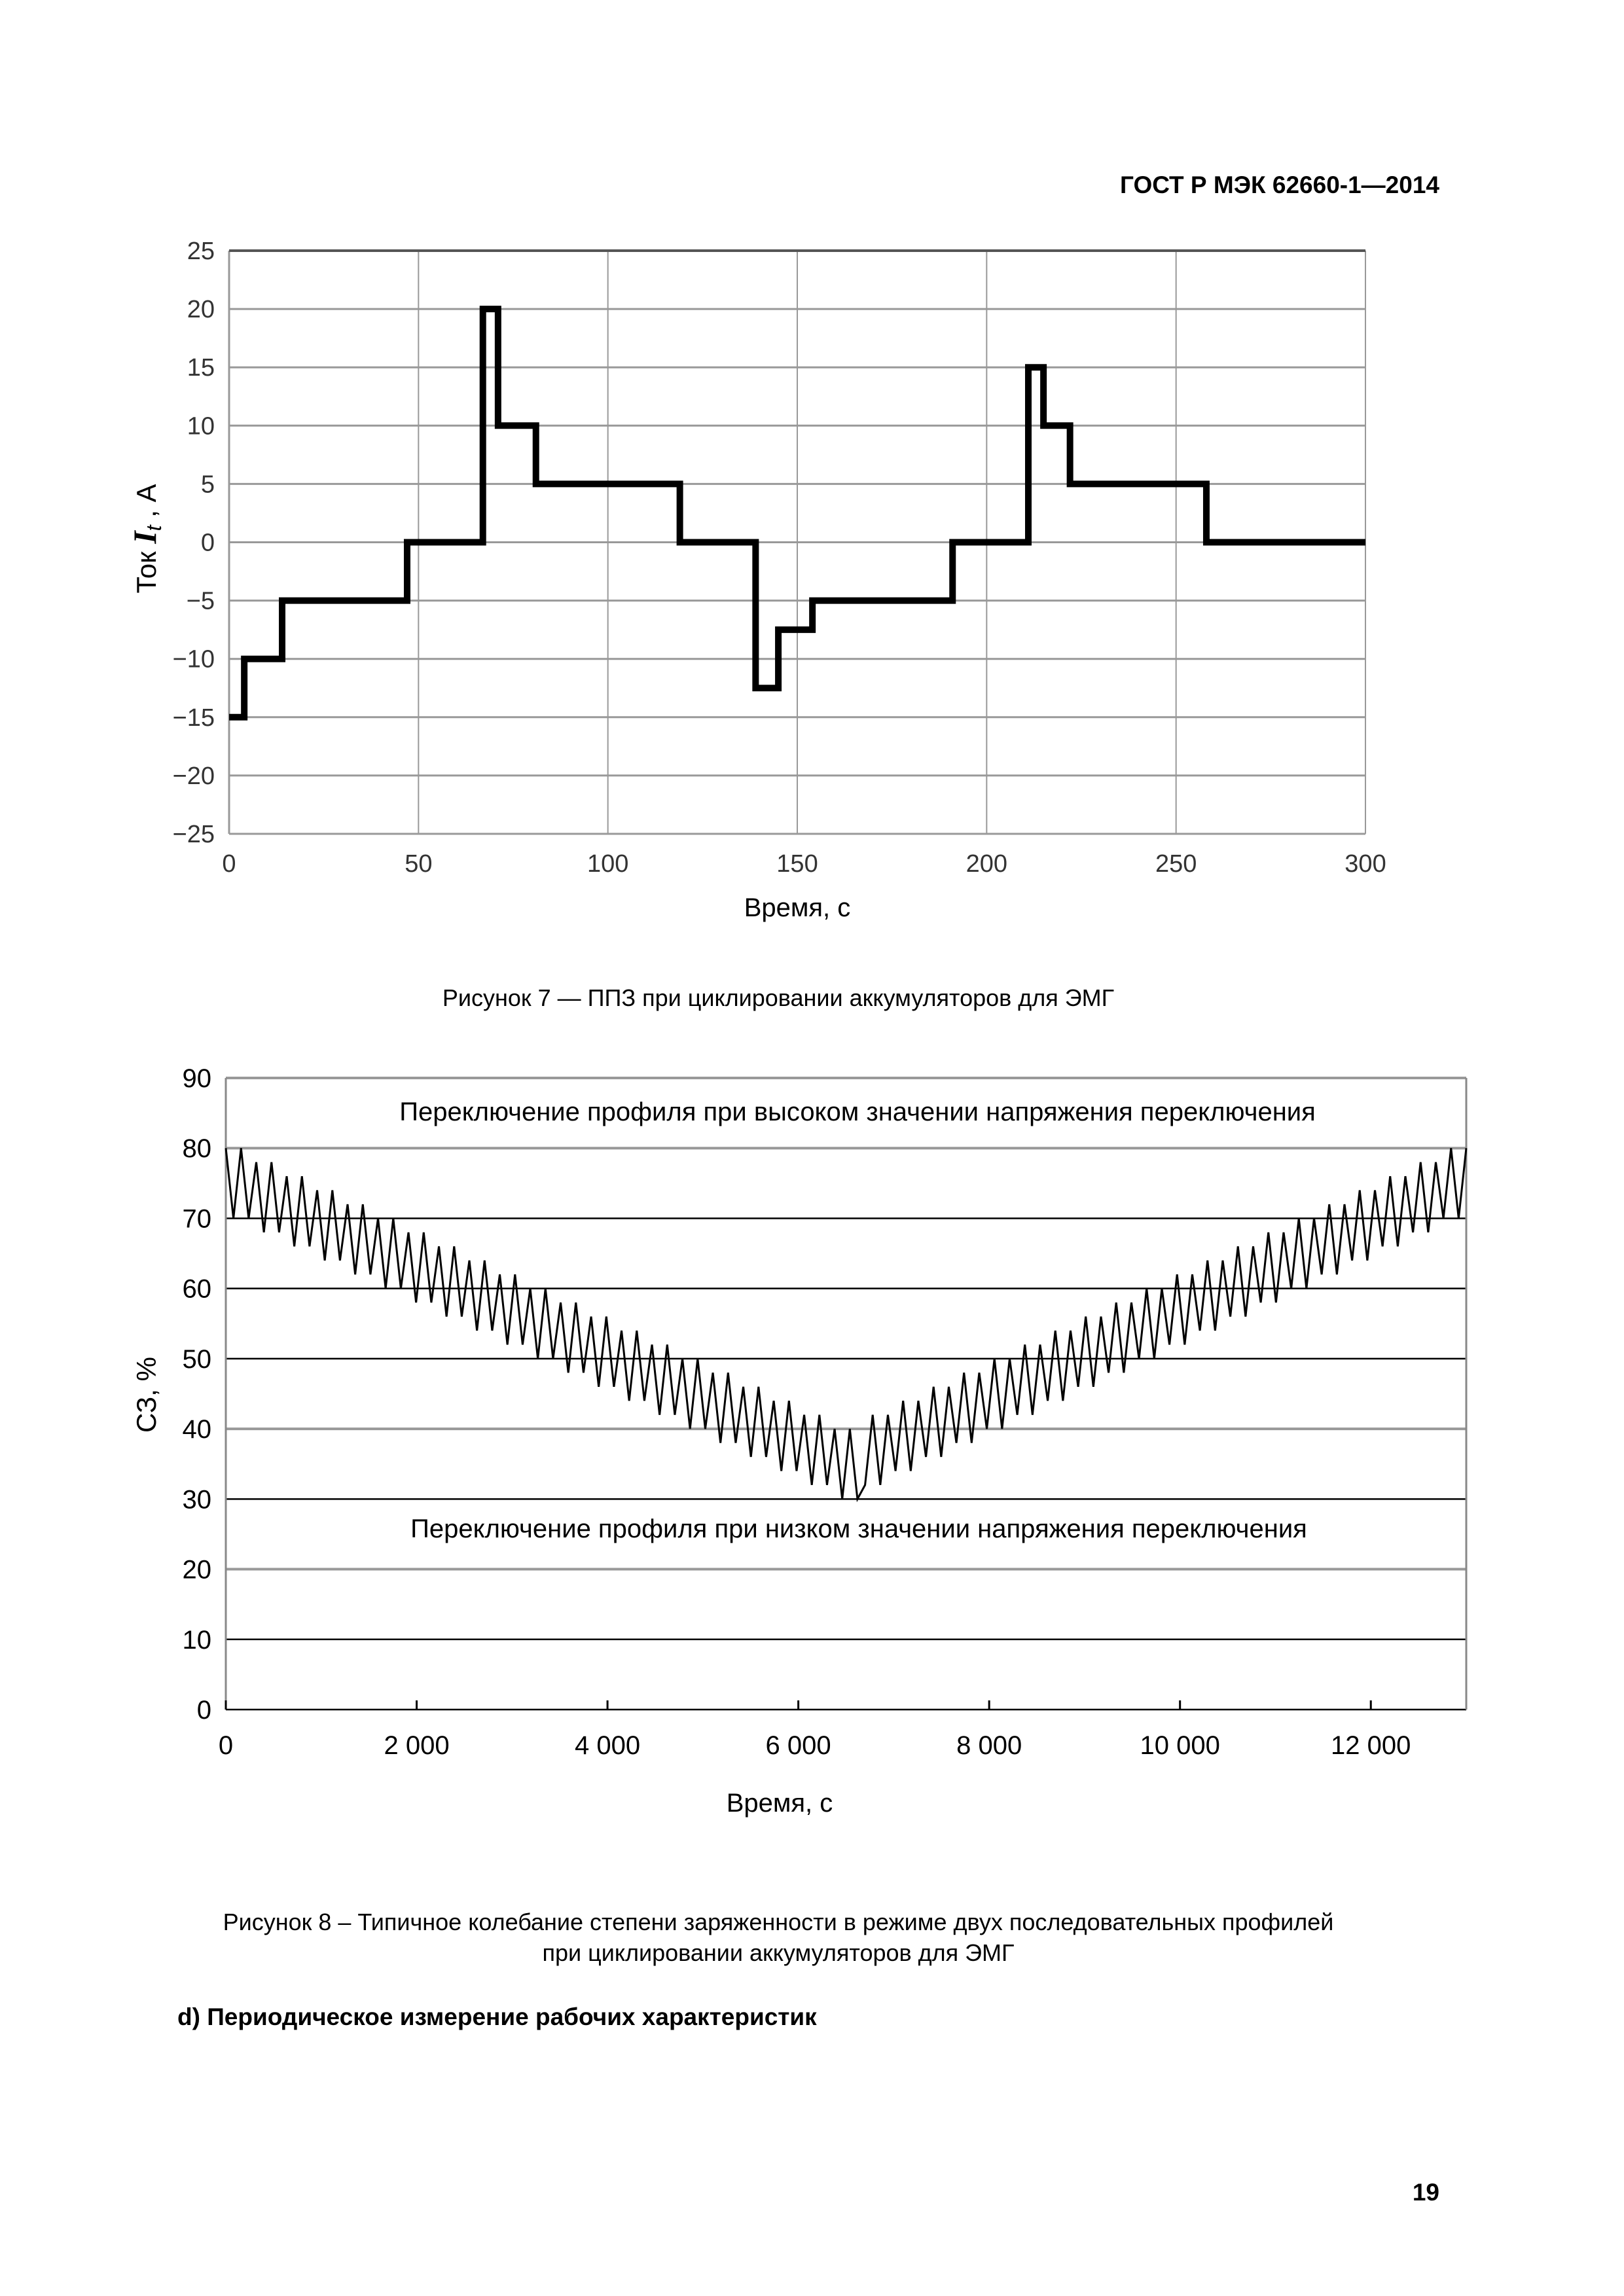 This screenshot has height=2296, width=1624. I want to click on chart1-ytick: 25, so click(201, 251).